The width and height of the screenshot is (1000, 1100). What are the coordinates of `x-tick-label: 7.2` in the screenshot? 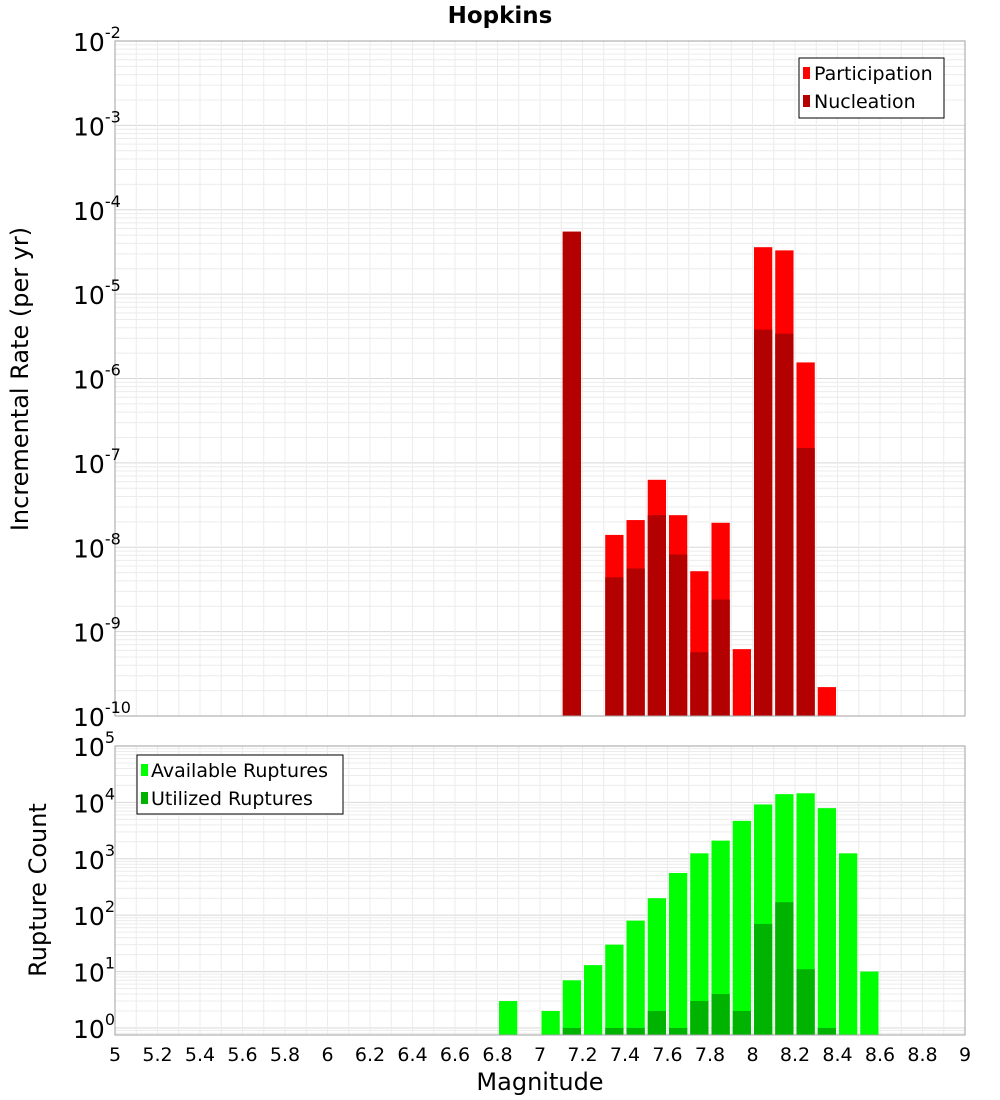 It's located at (582, 1055).